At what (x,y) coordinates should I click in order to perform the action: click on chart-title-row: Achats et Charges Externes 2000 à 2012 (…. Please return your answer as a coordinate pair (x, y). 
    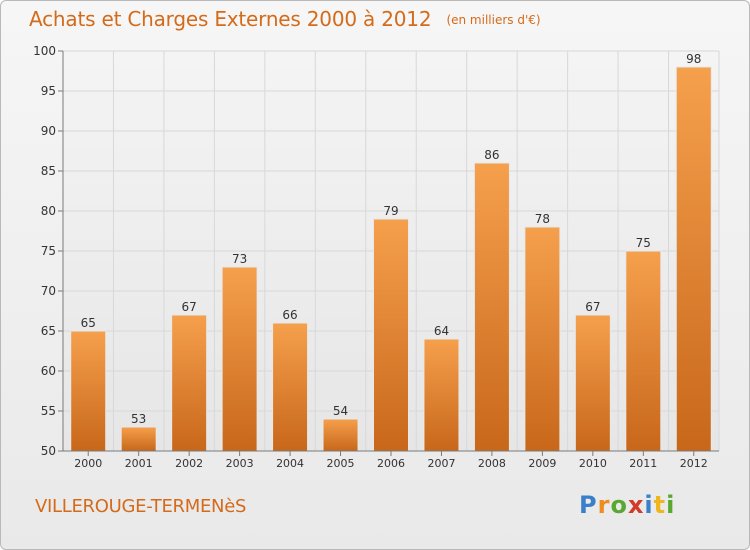
    Looking at the image, I should click on (285, 19).